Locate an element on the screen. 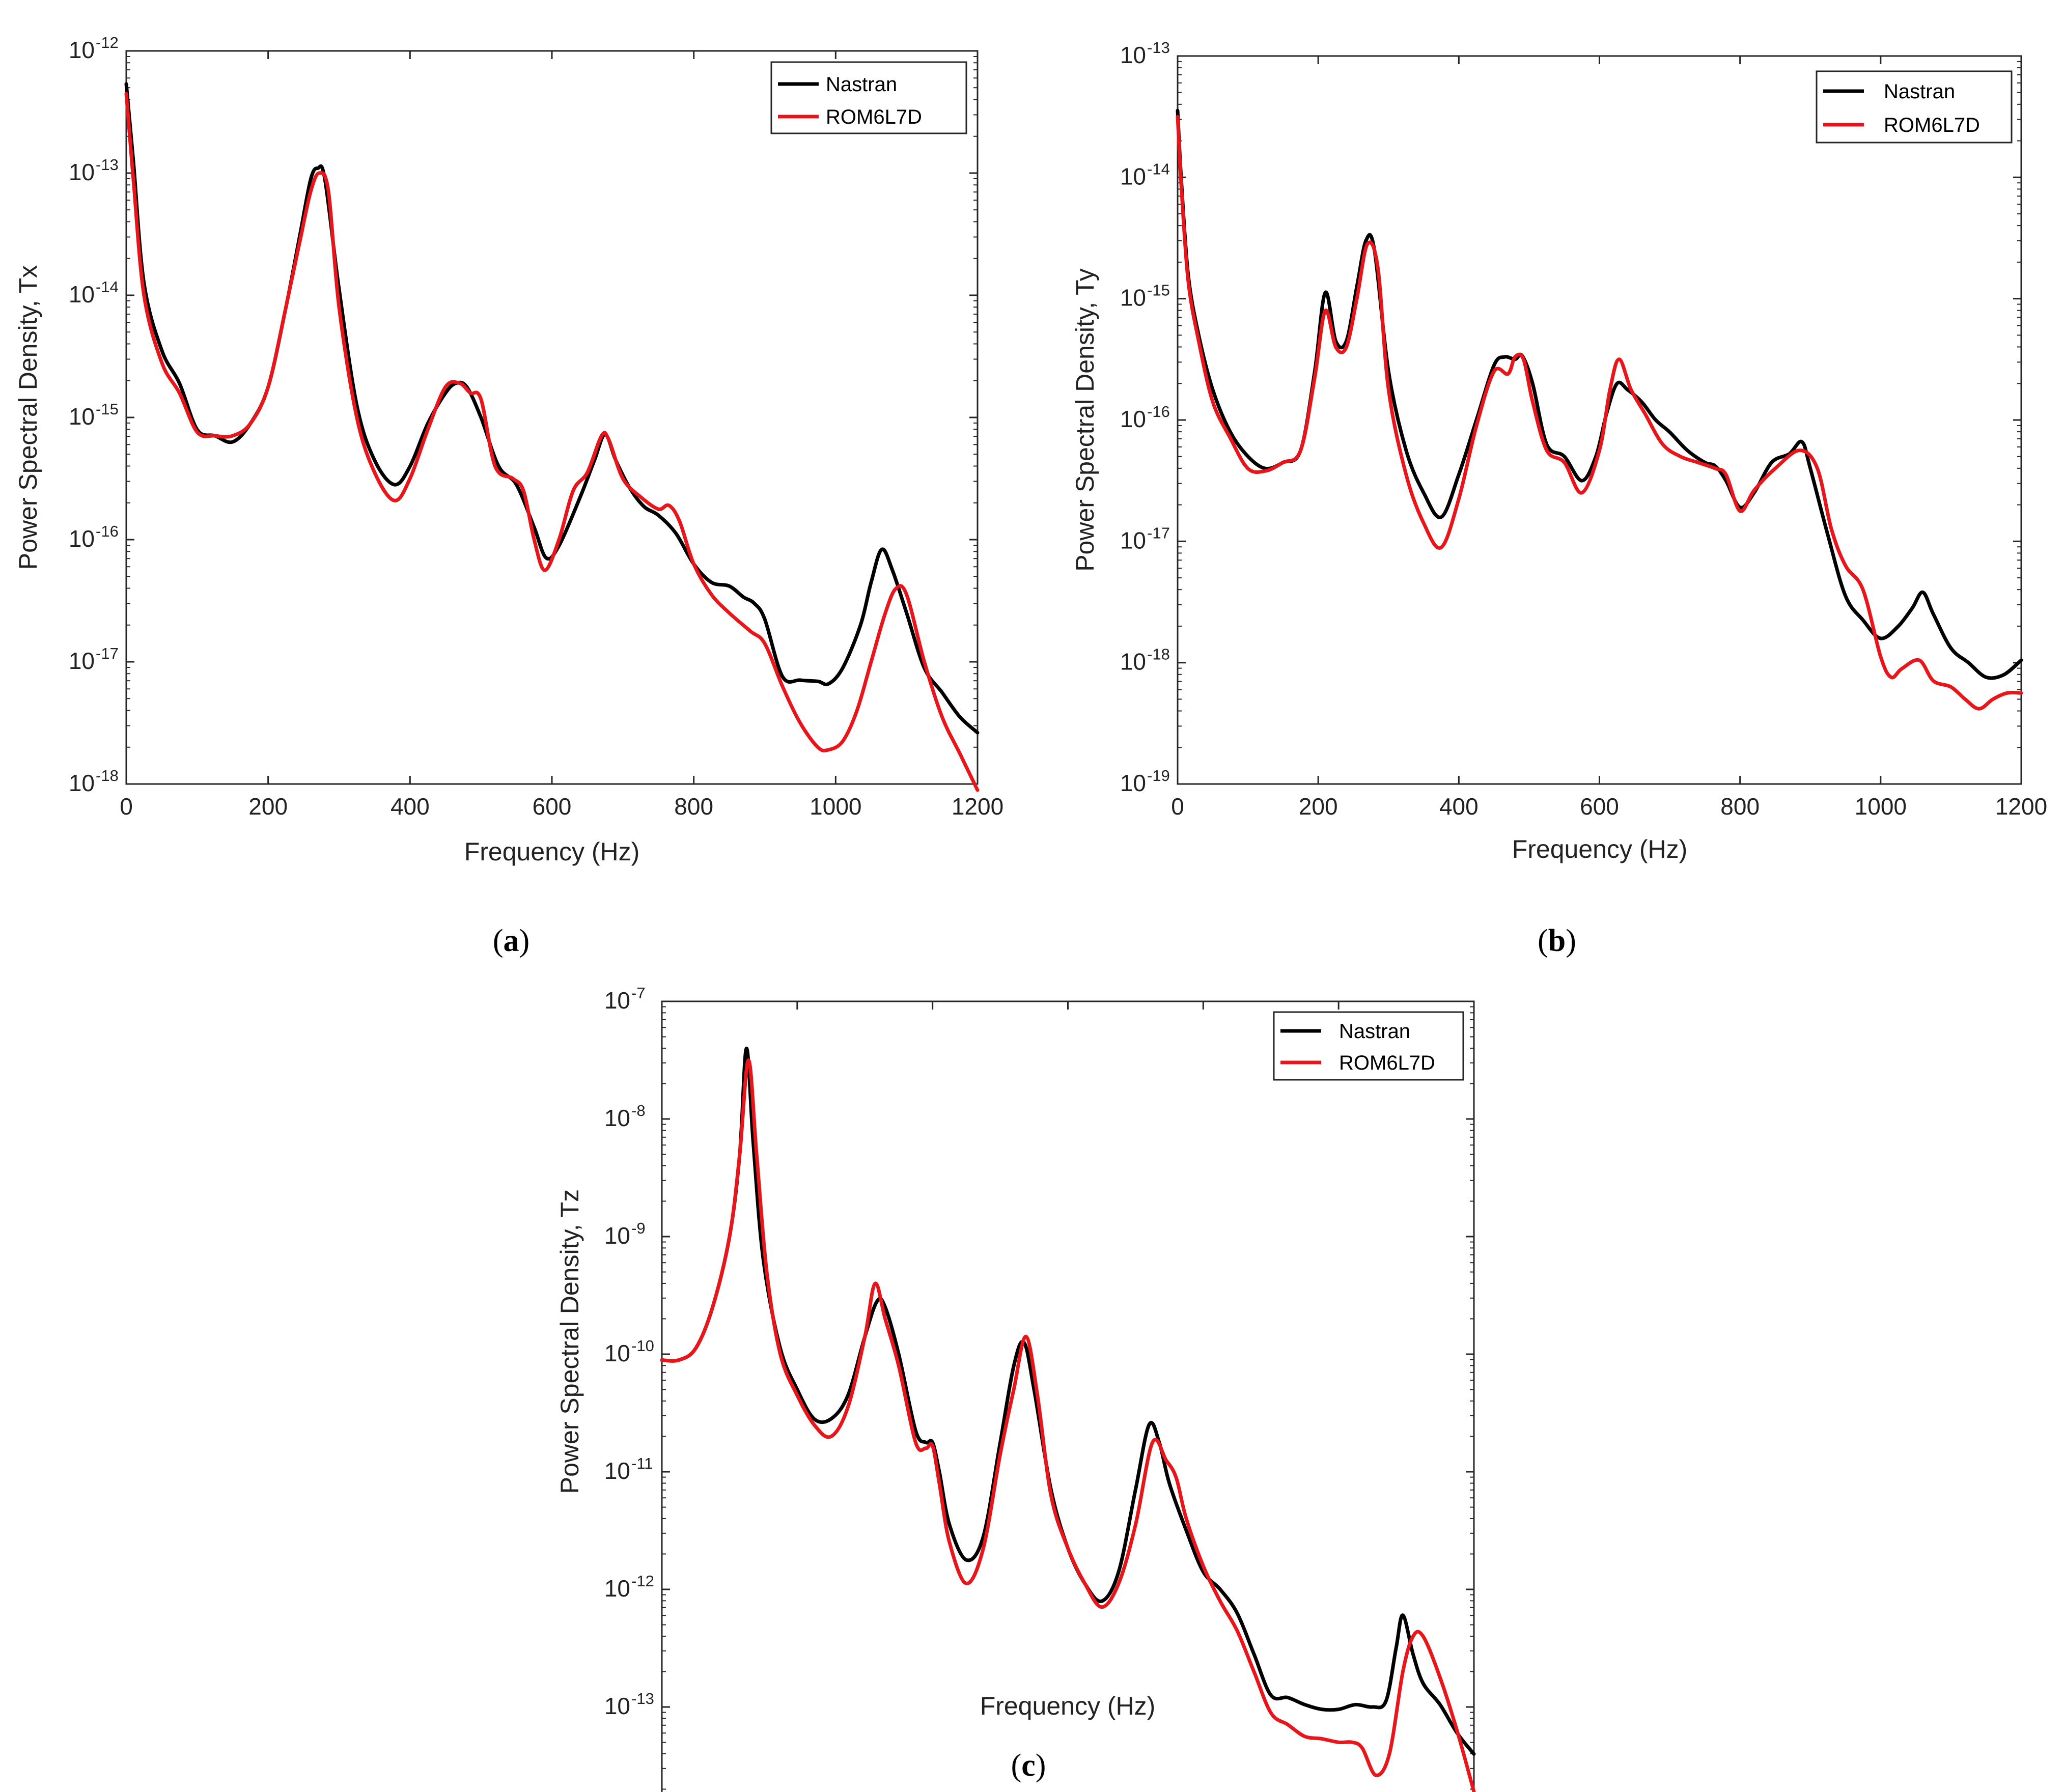 This screenshot has height=1792, width=2064. legend-box-a is located at coordinates (868, 97).